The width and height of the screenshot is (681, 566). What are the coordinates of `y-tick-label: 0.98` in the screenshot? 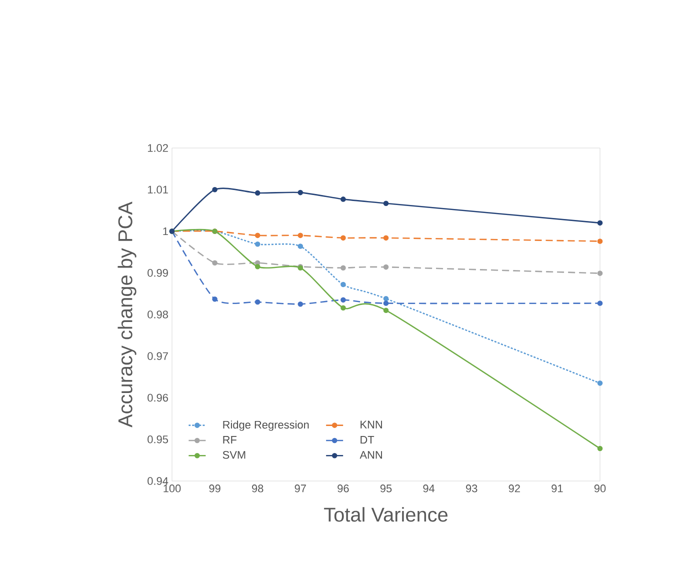 It's located at (158, 314).